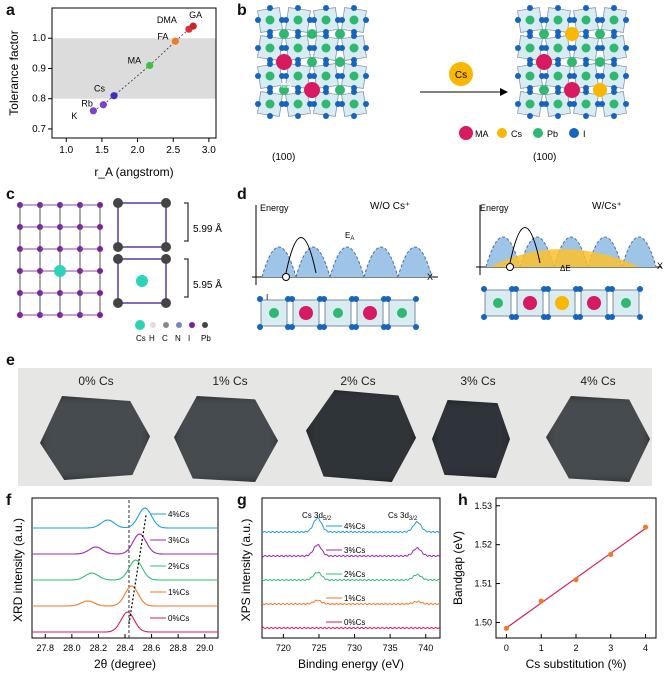  Describe the element at coordinates (165, 338) in the screenshot. I see `legend-label-c: C` at that location.